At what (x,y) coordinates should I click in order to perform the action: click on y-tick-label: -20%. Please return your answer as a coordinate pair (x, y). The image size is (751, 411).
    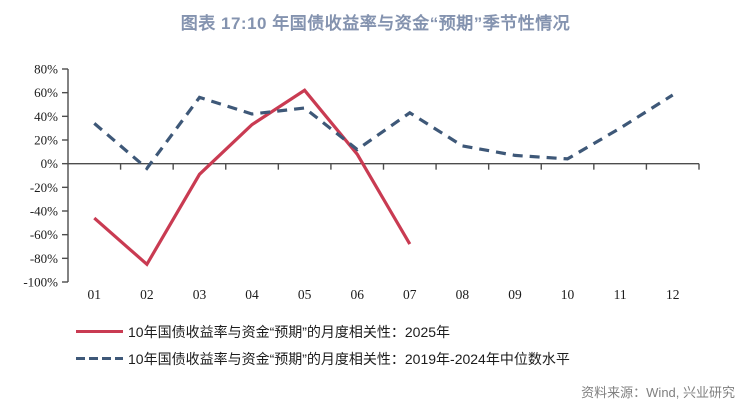
    Looking at the image, I should click on (44, 187).